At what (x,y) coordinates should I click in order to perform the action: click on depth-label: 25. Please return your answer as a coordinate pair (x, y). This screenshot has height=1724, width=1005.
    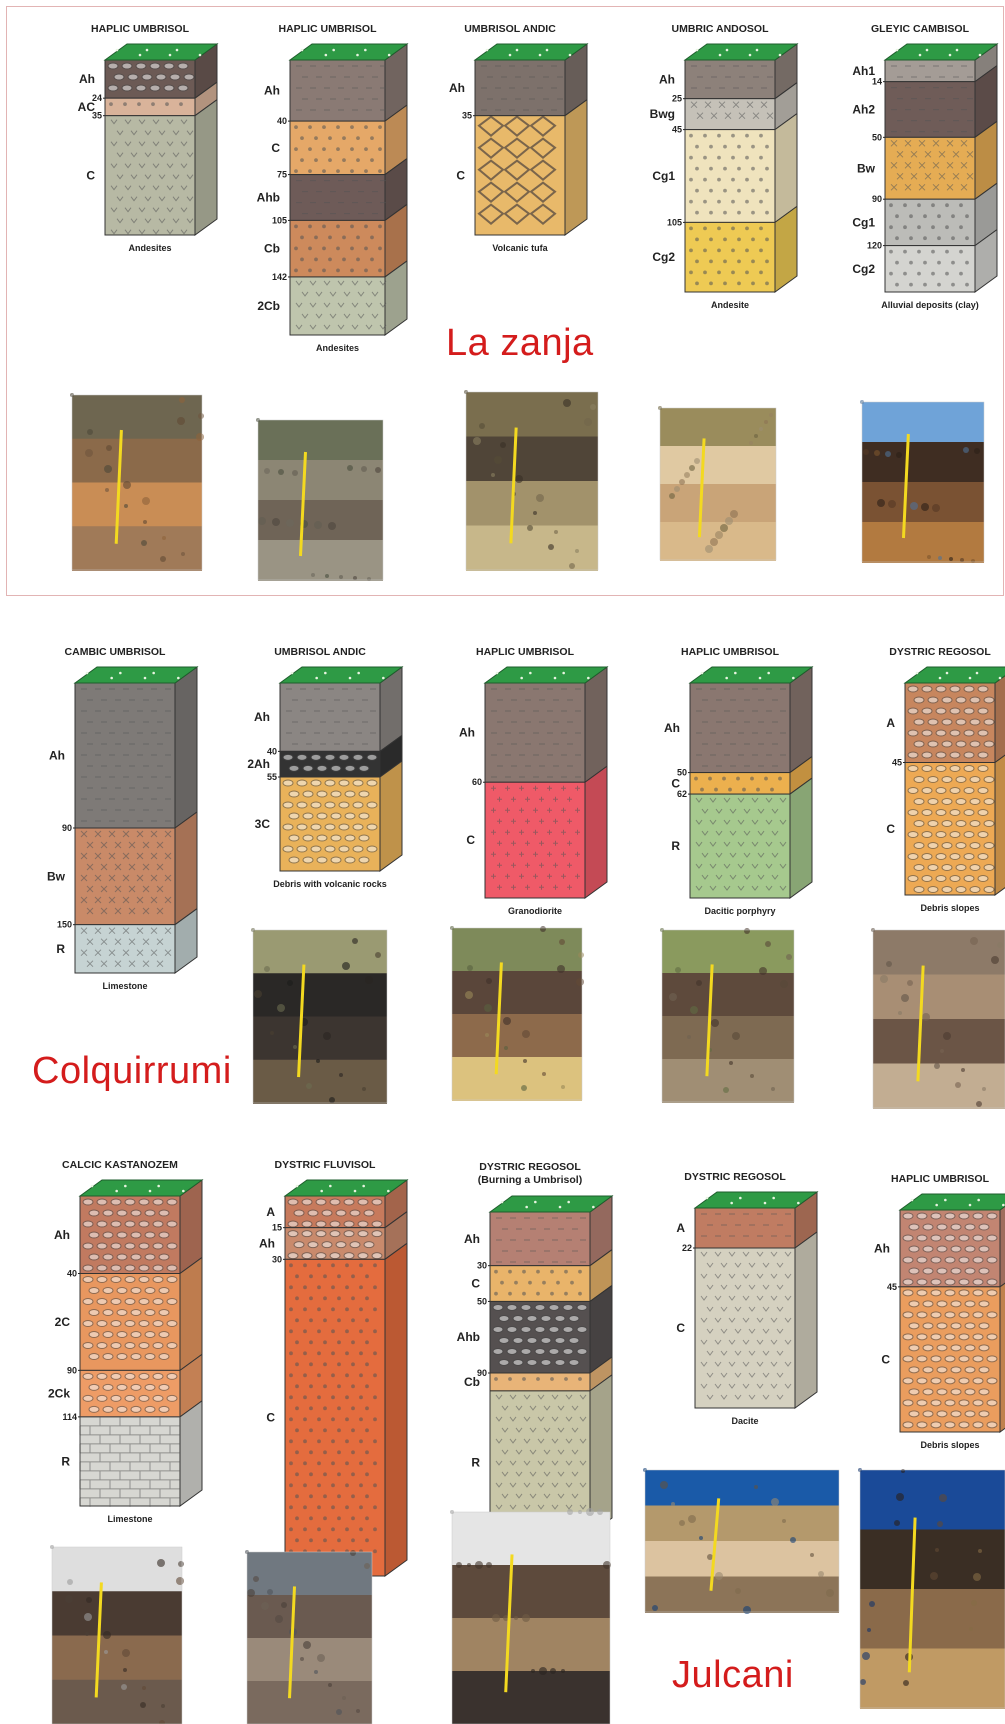
    Looking at the image, I should click on (677, 99).